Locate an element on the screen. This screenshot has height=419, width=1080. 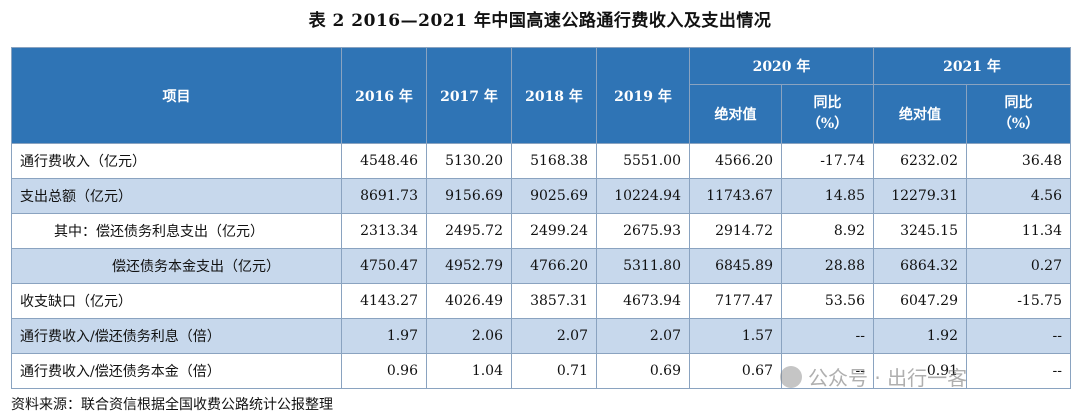
row-label: 收支缺口（亿元） is located at coordinates (176, 301).